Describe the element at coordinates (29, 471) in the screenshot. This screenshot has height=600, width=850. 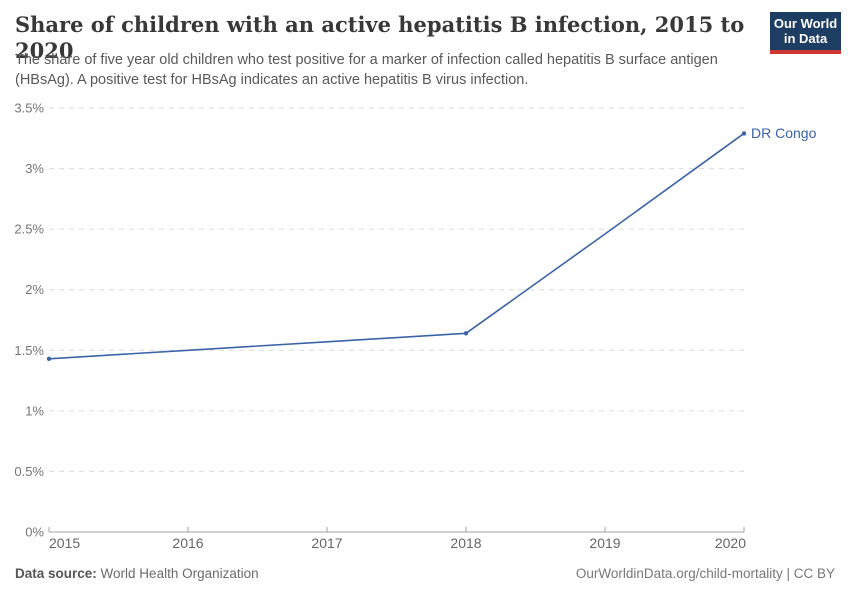
I see `y-tick-label: 0.5%` at that location.